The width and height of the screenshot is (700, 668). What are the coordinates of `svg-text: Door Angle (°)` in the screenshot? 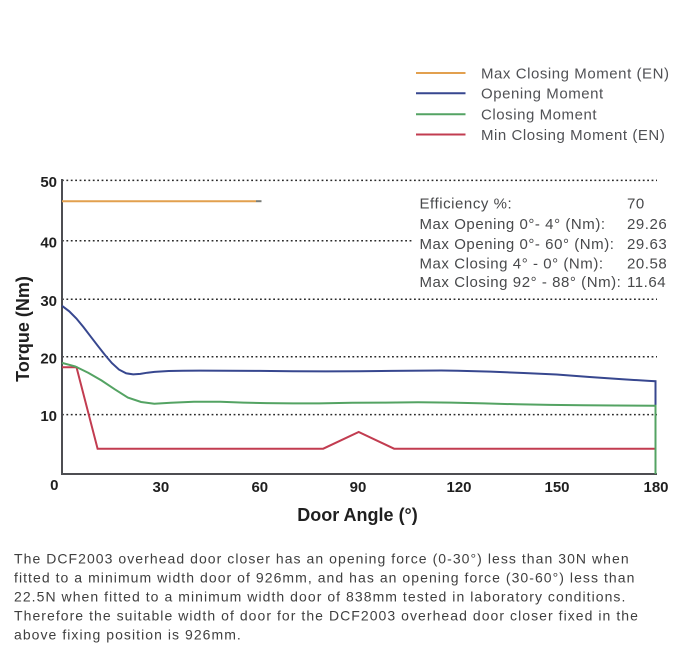 It's located at (357, 515).